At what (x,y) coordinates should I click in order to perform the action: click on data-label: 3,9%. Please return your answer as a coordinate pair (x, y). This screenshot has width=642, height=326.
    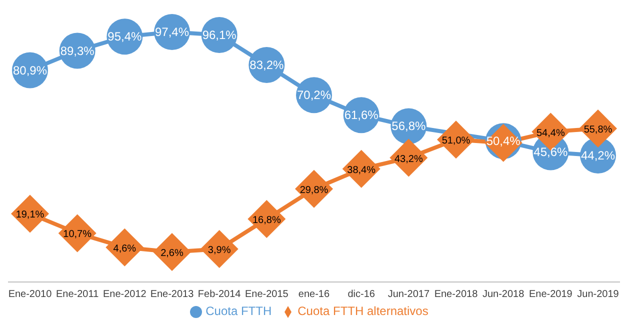
    Looking at the image, I should click on (219, 250).